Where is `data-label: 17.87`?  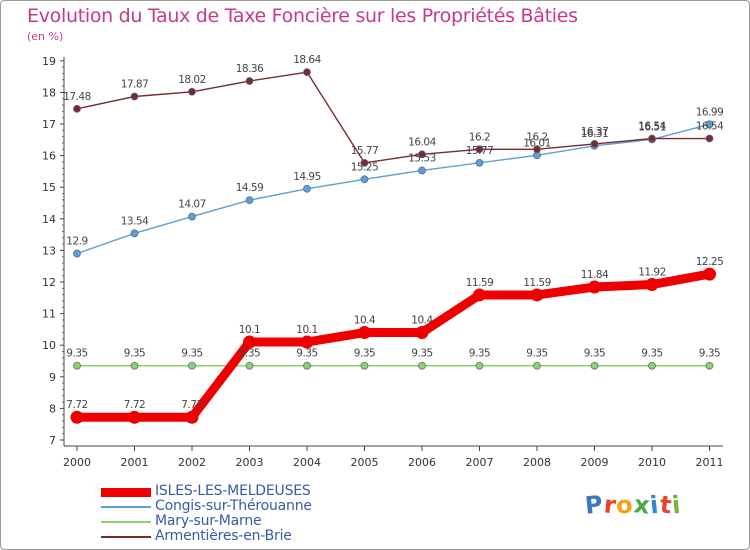 data-label: 17.87 is located at coordinates (135, 85).